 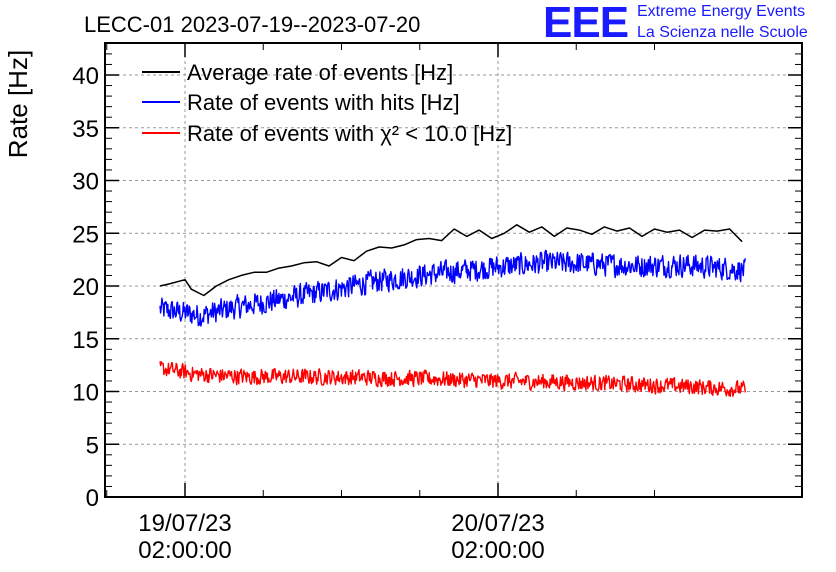 I want to click on series-line-hits, so click(x=452, y=288).